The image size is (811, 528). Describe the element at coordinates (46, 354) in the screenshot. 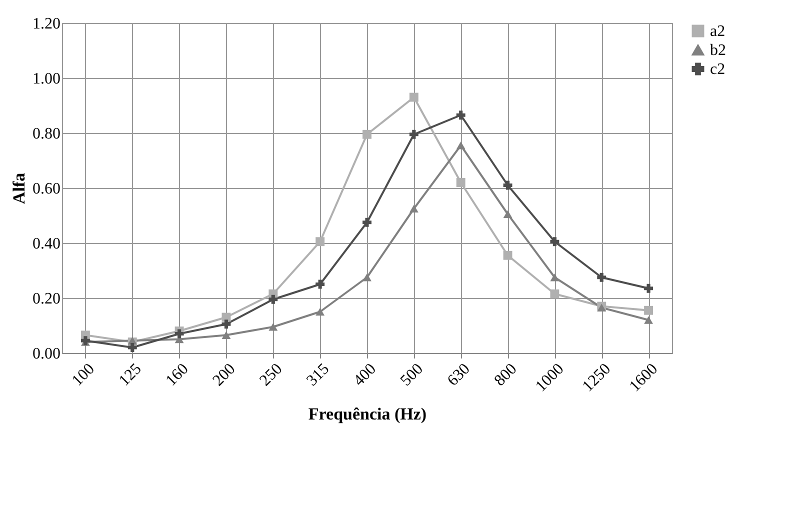

I see `y-tick-label: 0.00` at that location.